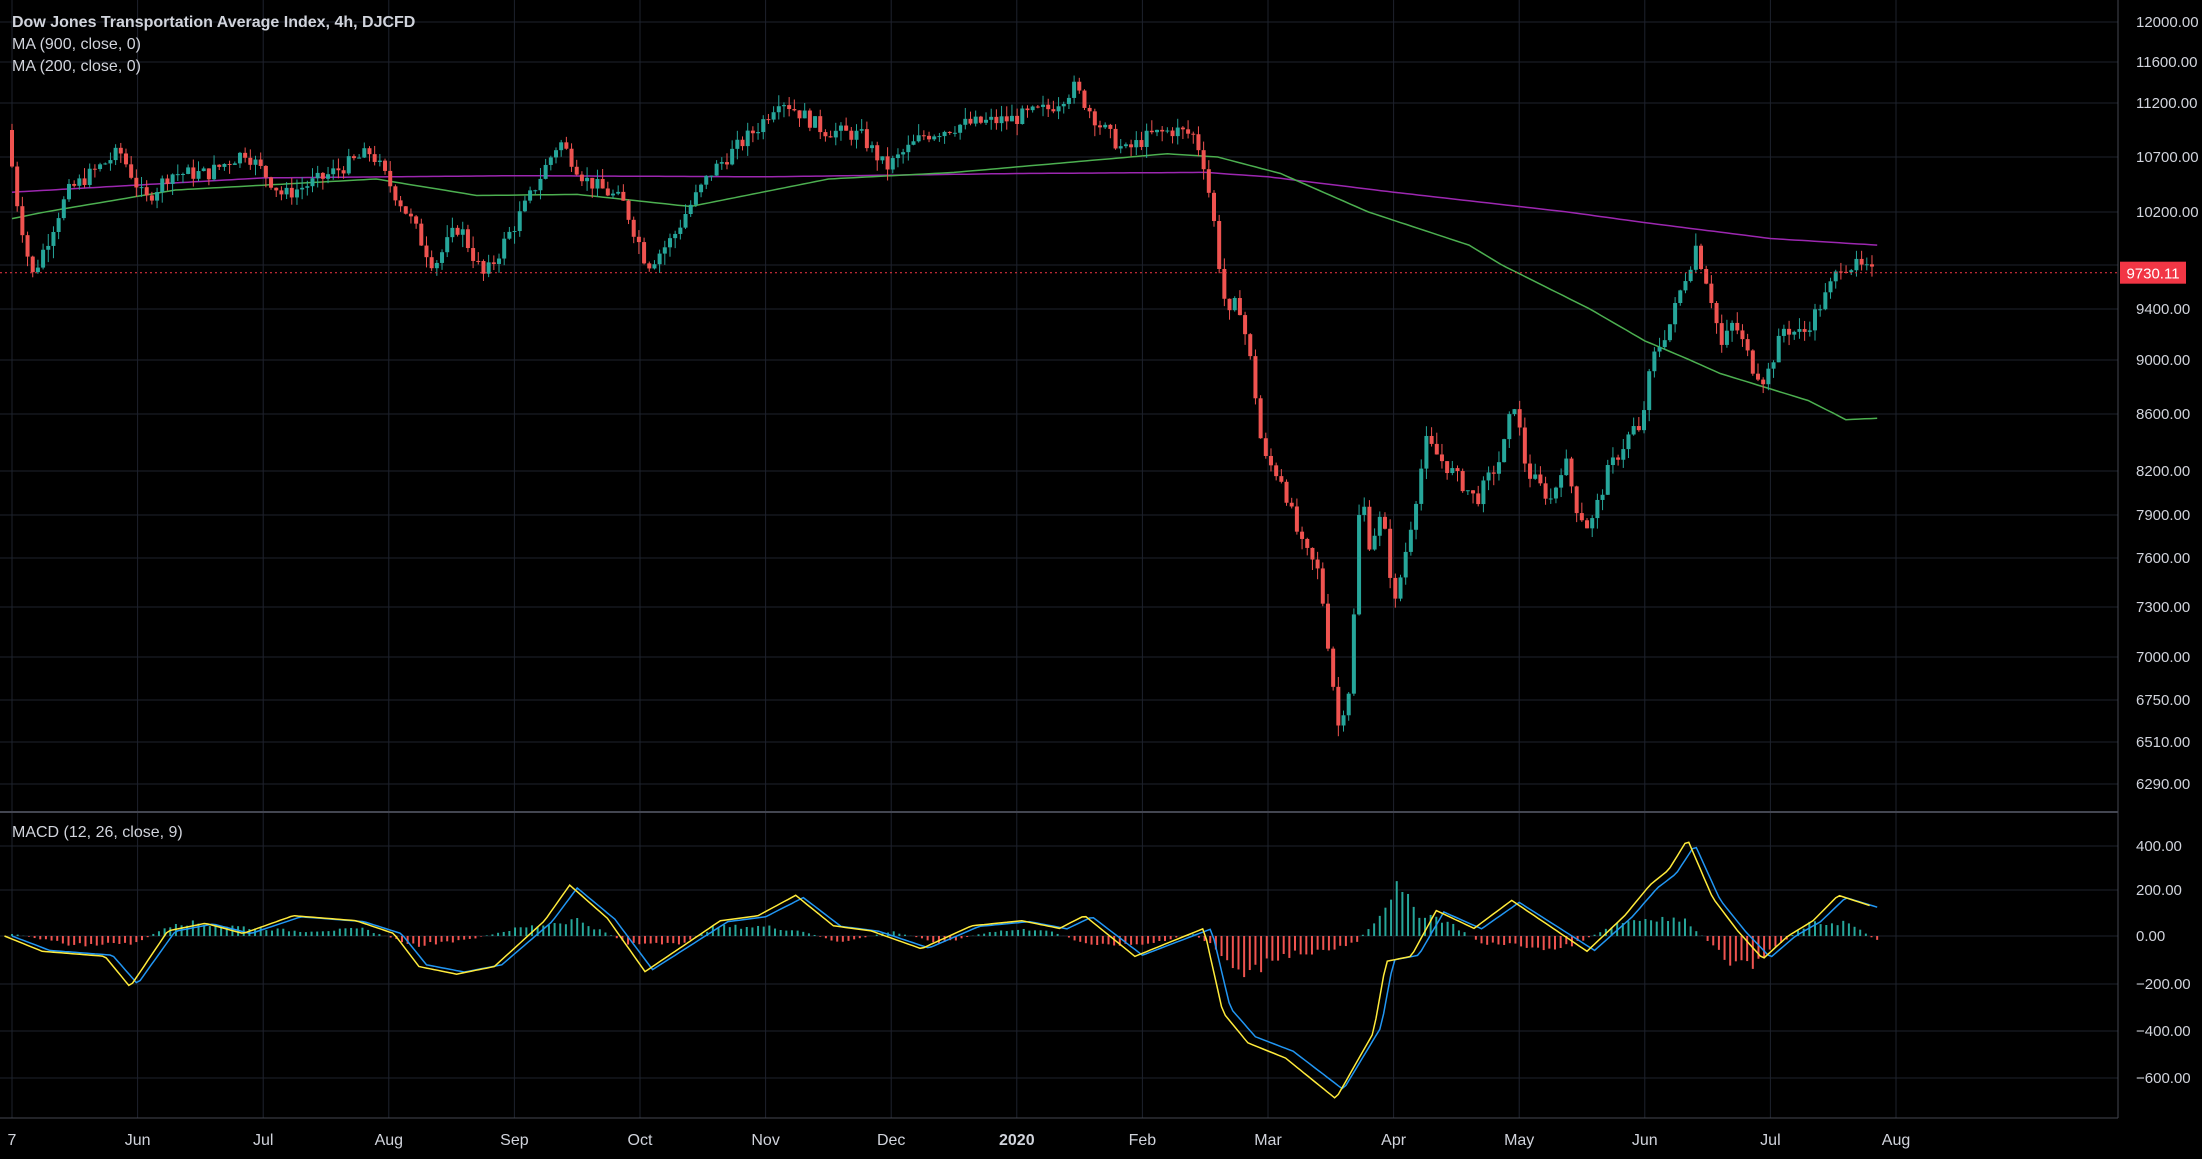 This screenshot has height=1159, width=2202. I want to click on time-tick-label: Nov, so click(765, 1140).